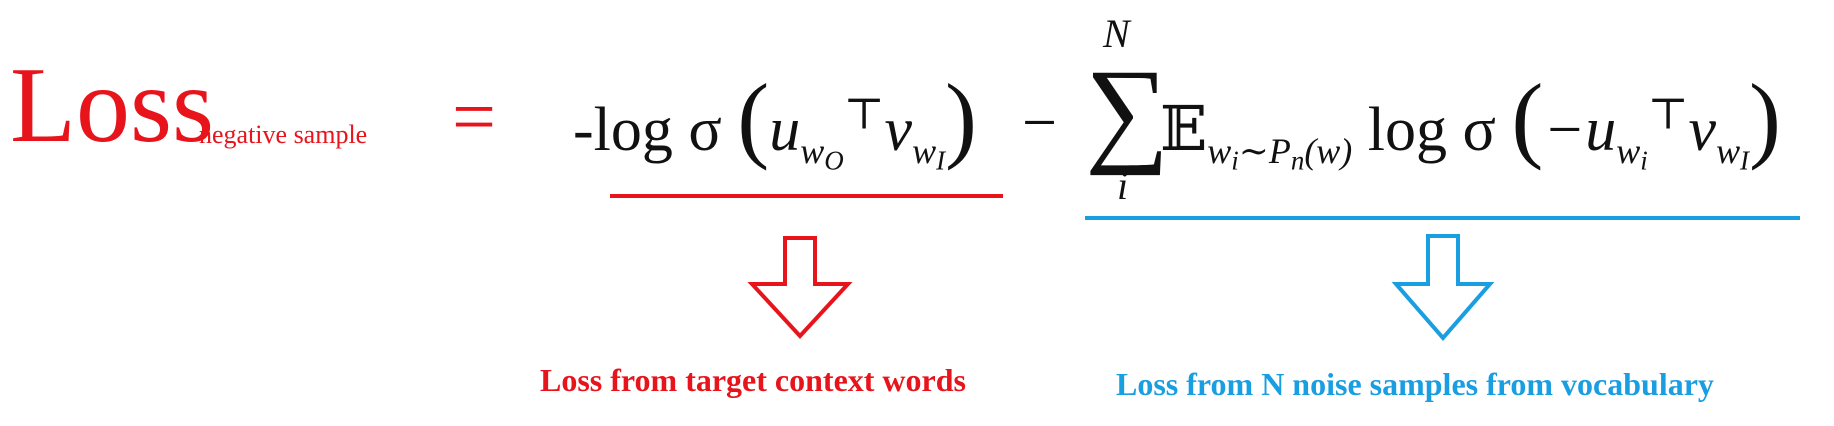 This screenshot has height=426, width=1834. I want to click on right-paren: ), so click(961, 117).